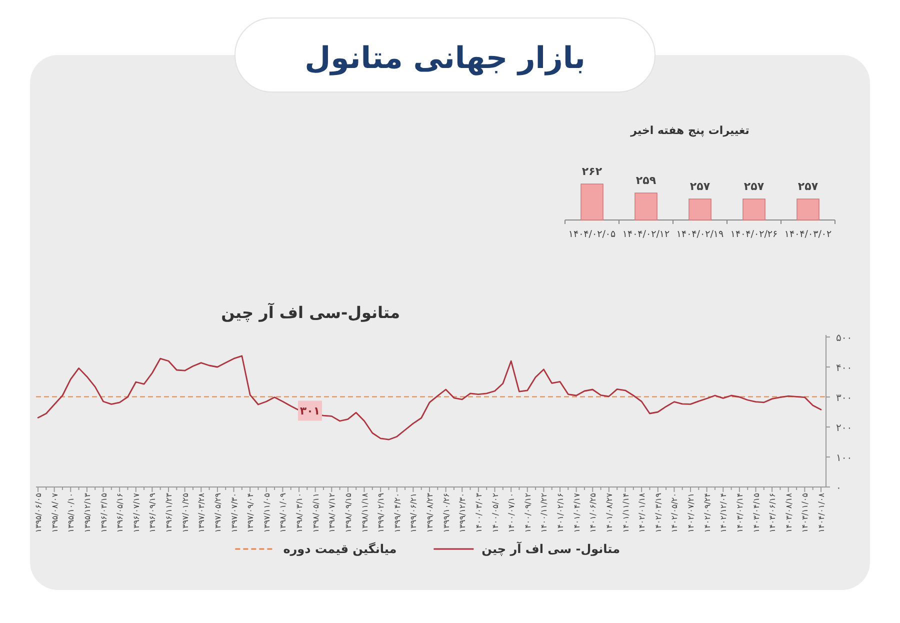  What do you see at coordinates (527, 513) in the screenshot?
I see `x-tick-label: ۱۴۰۰/۰۹/۱۲` at bounding box center [527, 513].